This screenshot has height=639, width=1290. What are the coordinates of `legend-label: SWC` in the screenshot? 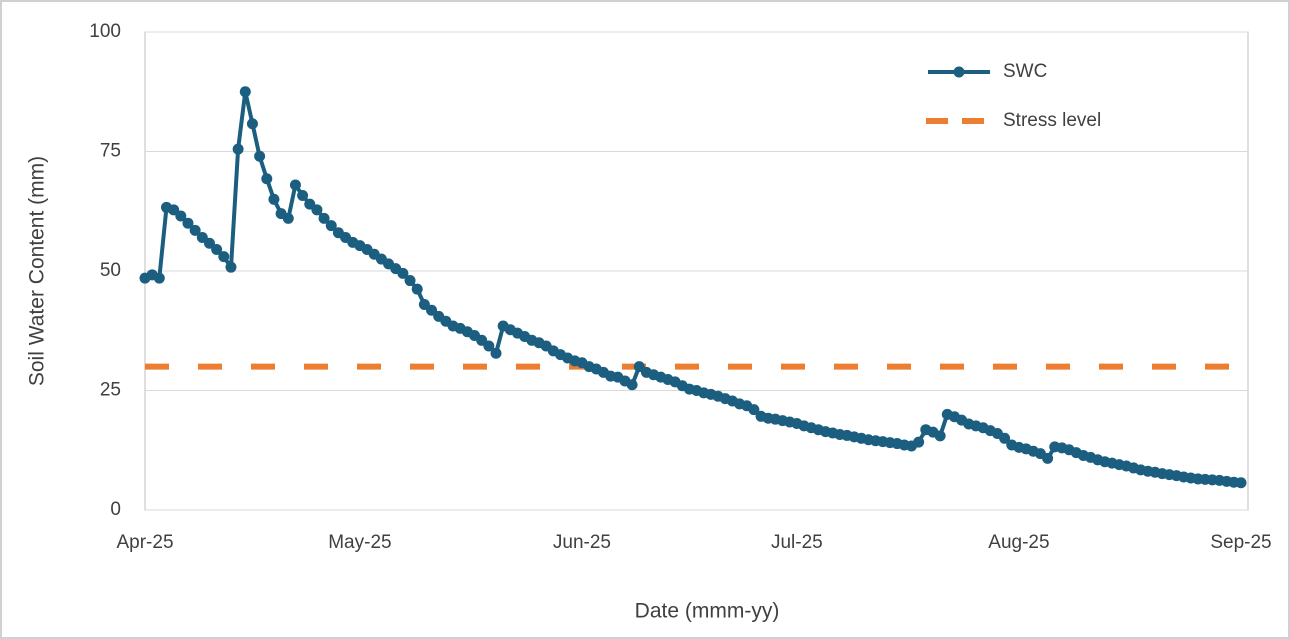 It's located at (1025, 71).